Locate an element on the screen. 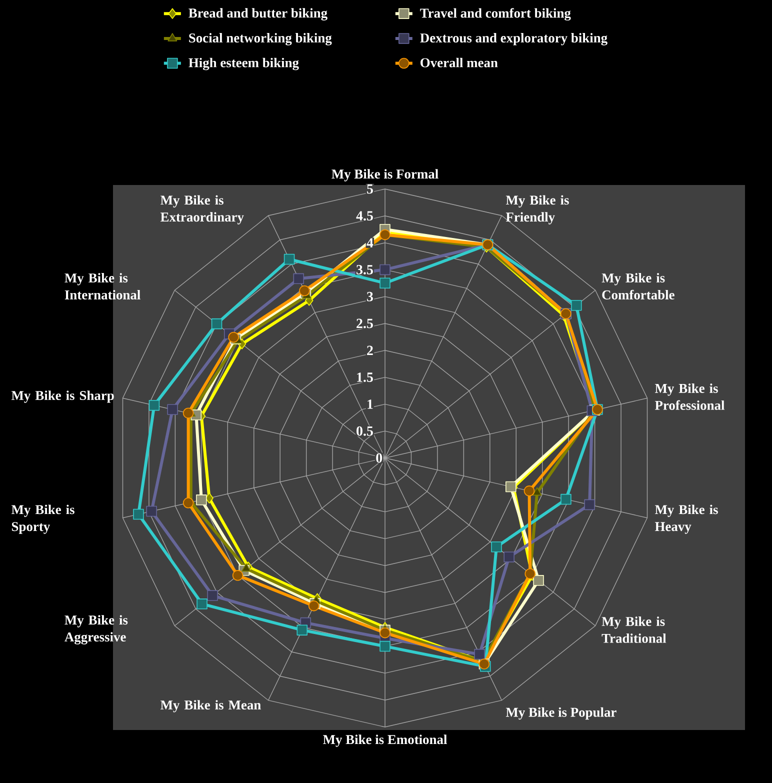 The image size is (772, 783). spoke-label: My Bike is Heavy is located at coordinates (686, 519).